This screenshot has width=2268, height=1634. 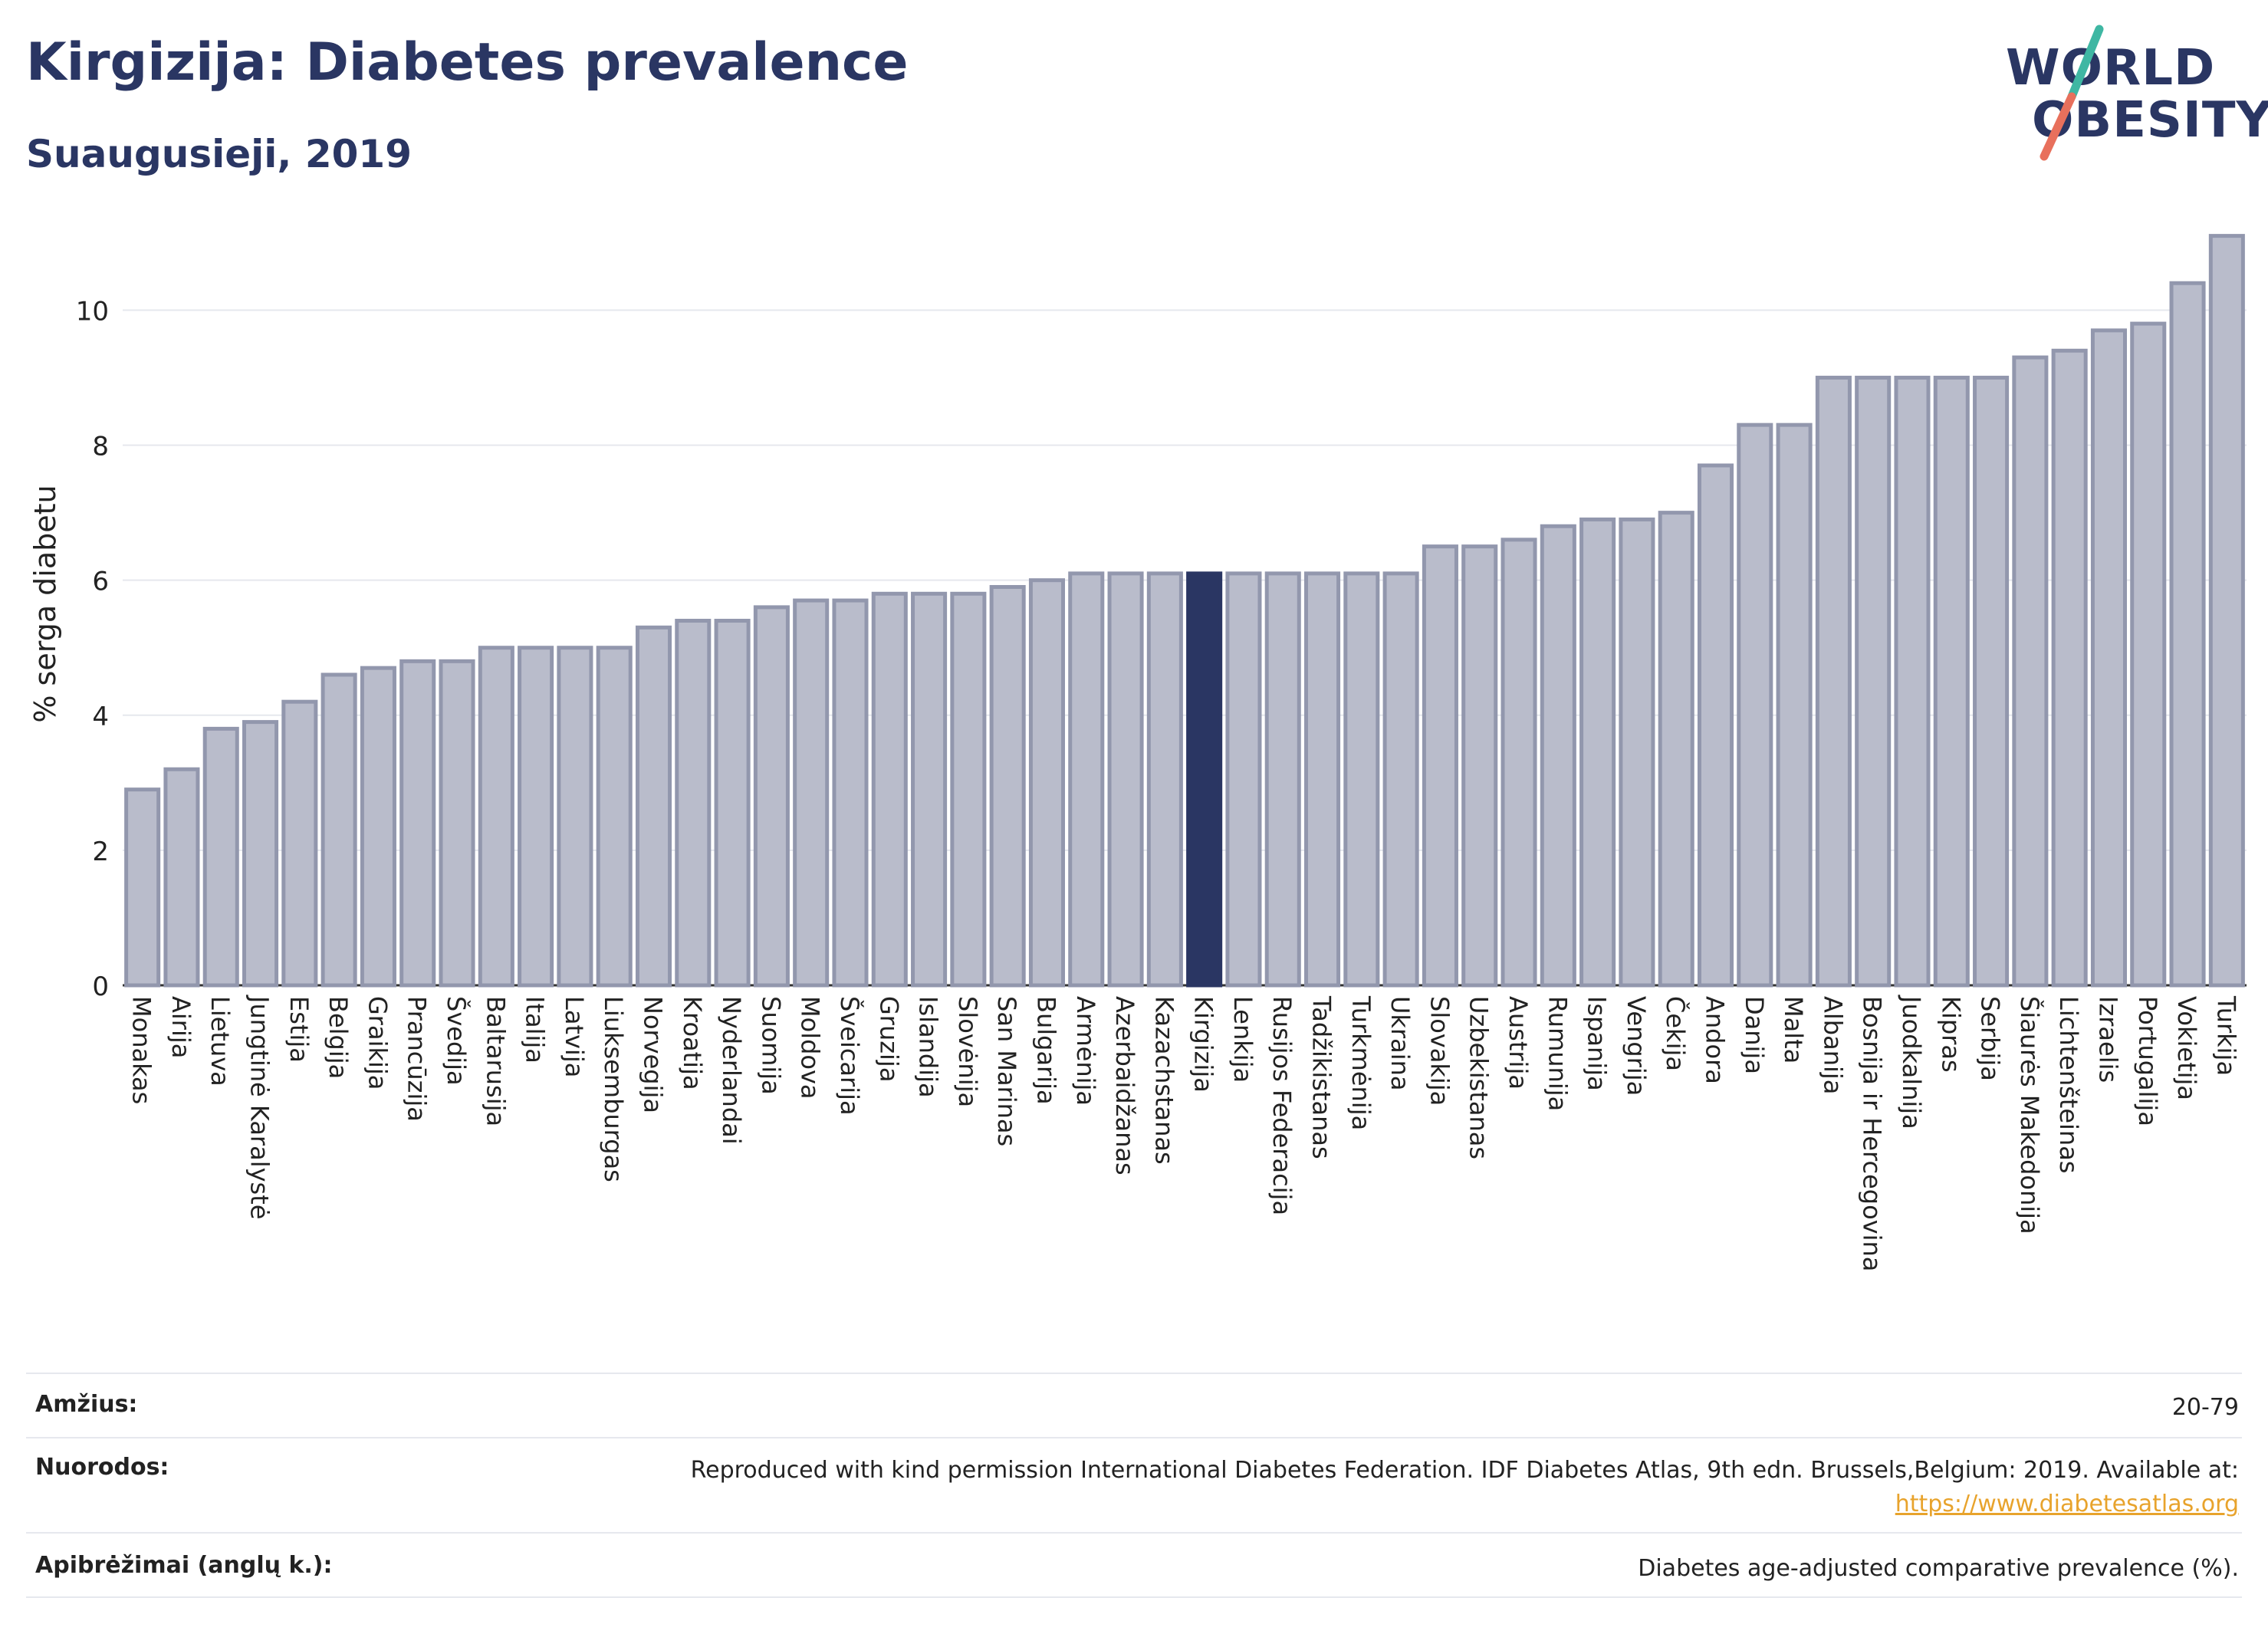 What do you see at coordinates (2111, 68) in the screenshot?
I see `logo-text-line1: WORLD` at bounding box center [2111, 68].